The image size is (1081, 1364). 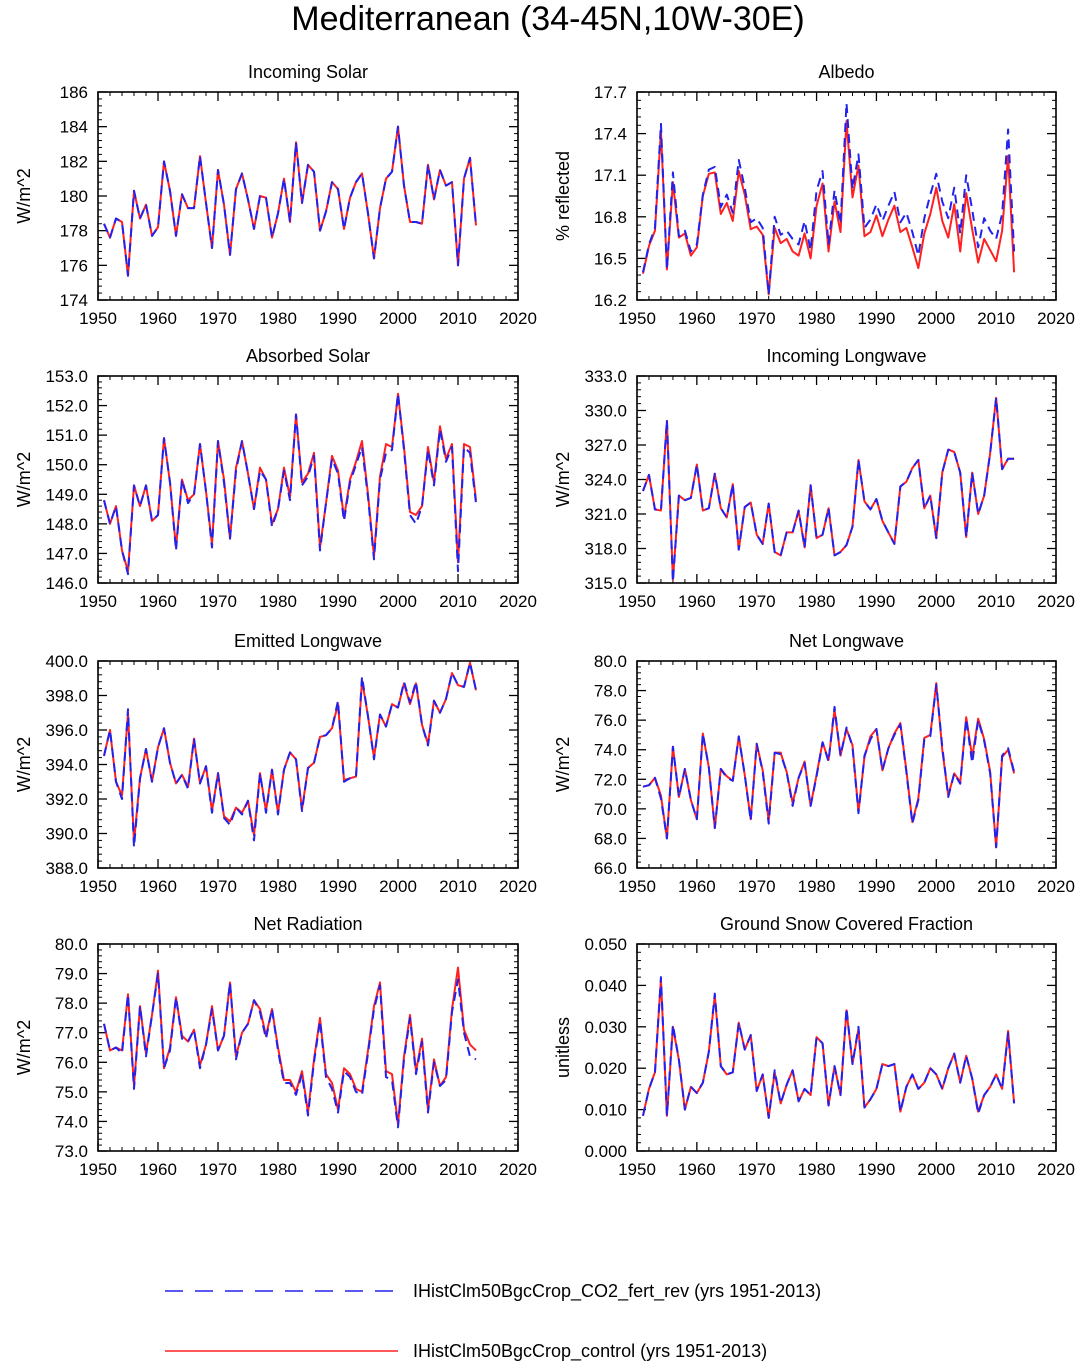 What do you see at coordinates (74, 196) in the screenshot?
I see `y-tick-label-incoming-solar: 180` at bounding box center [74, 196].